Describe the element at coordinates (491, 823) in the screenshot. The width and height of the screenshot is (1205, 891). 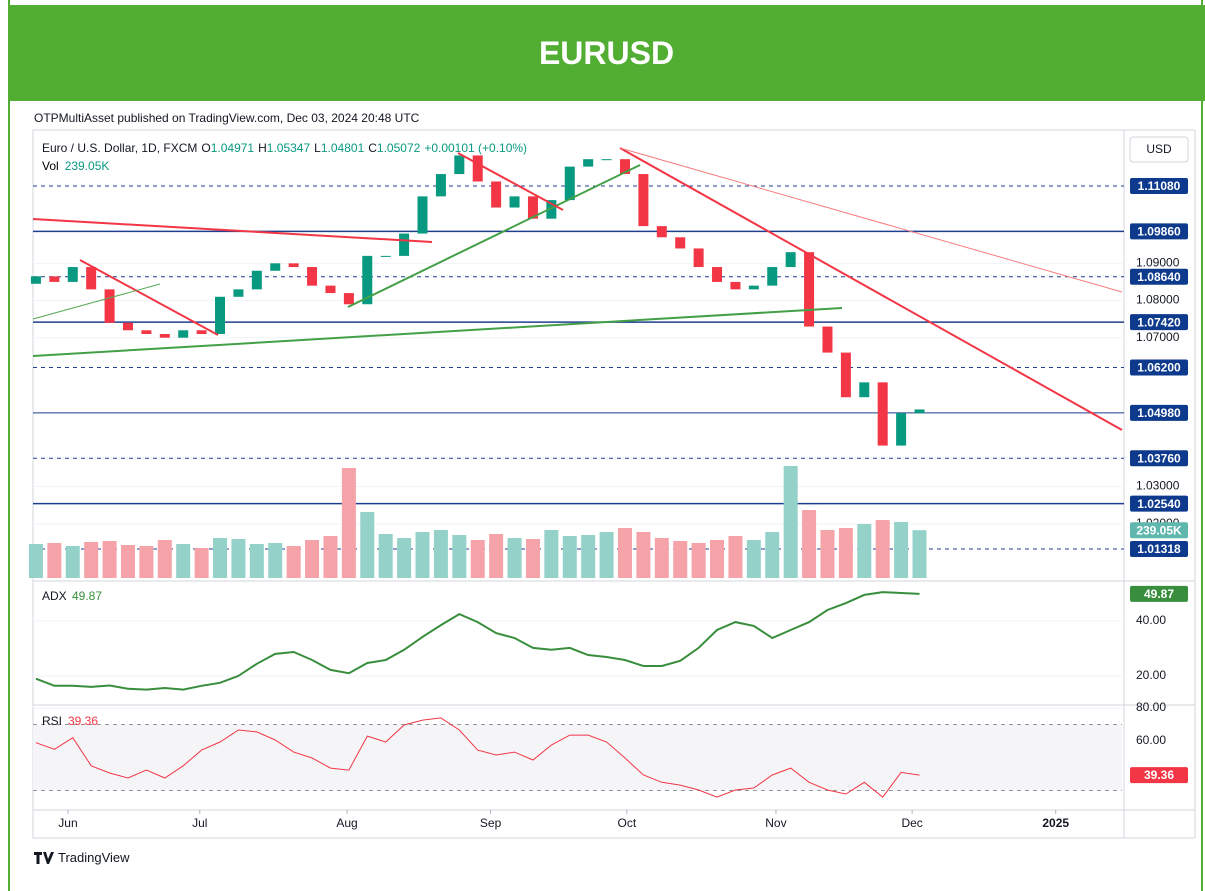
I see `x-tick-label: Sep` at that location.